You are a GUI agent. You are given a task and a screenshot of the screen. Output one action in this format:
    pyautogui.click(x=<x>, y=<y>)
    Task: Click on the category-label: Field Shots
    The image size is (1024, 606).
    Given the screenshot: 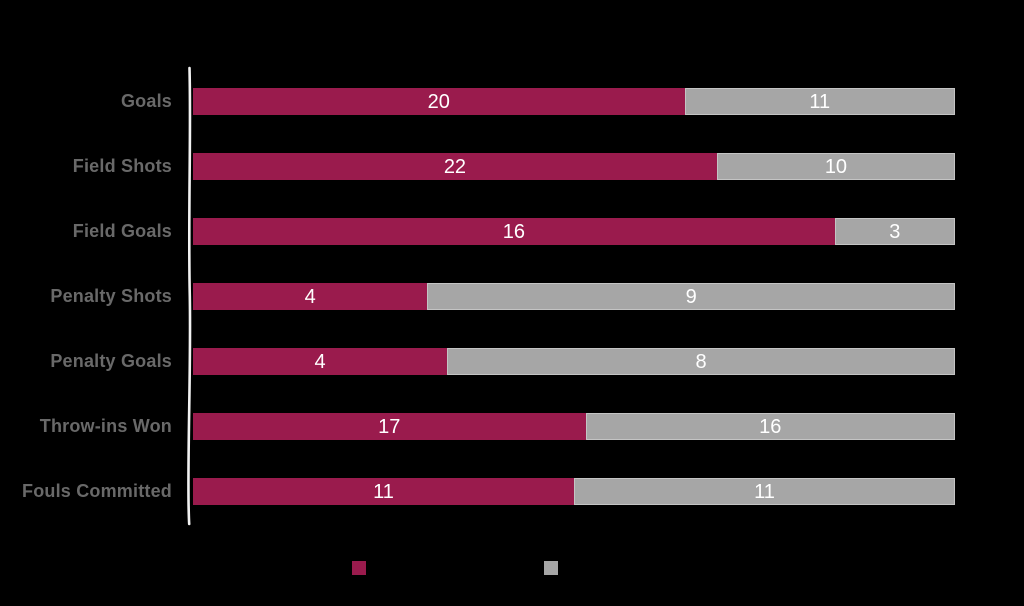 What is the action you would take?
    pyautogui.click(x=122, y=166)
    